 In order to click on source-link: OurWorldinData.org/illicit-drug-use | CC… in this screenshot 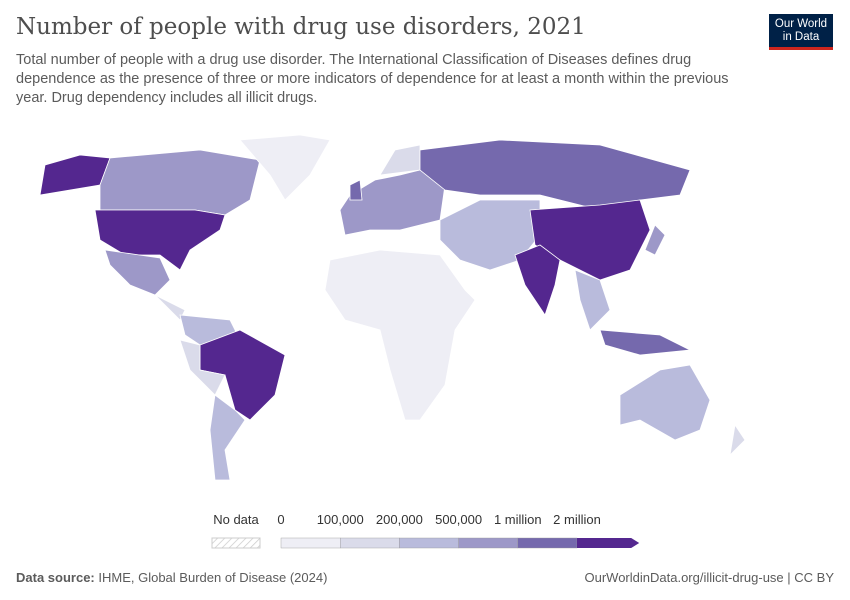, I will do `click(709, 577)`.